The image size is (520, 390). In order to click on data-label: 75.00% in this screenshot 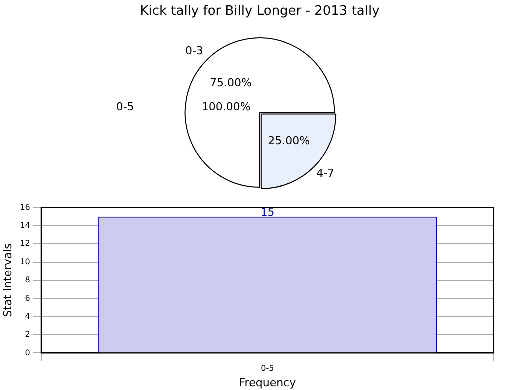, I will do `click(231, 83)`.